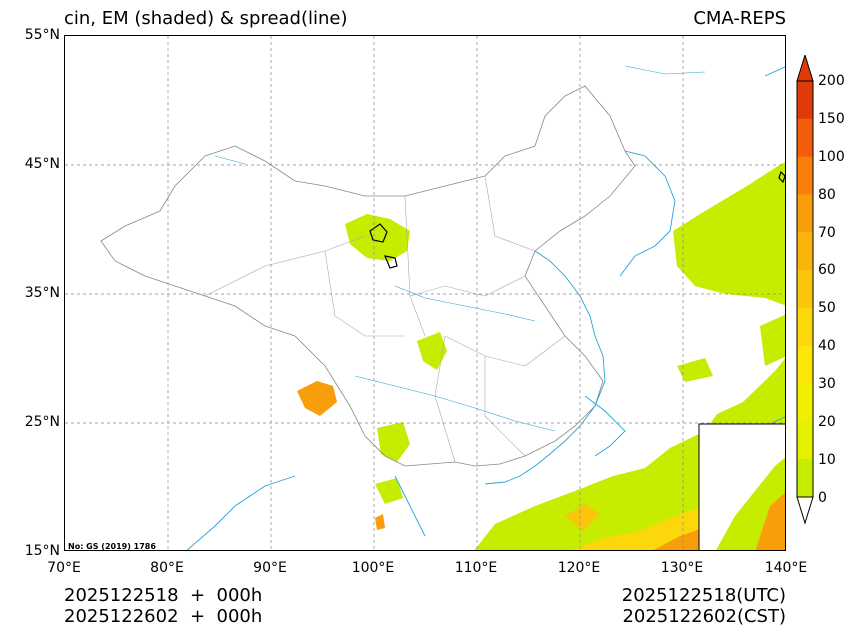  I want to click on lat-label-15: 15°N, so click(42, 551).